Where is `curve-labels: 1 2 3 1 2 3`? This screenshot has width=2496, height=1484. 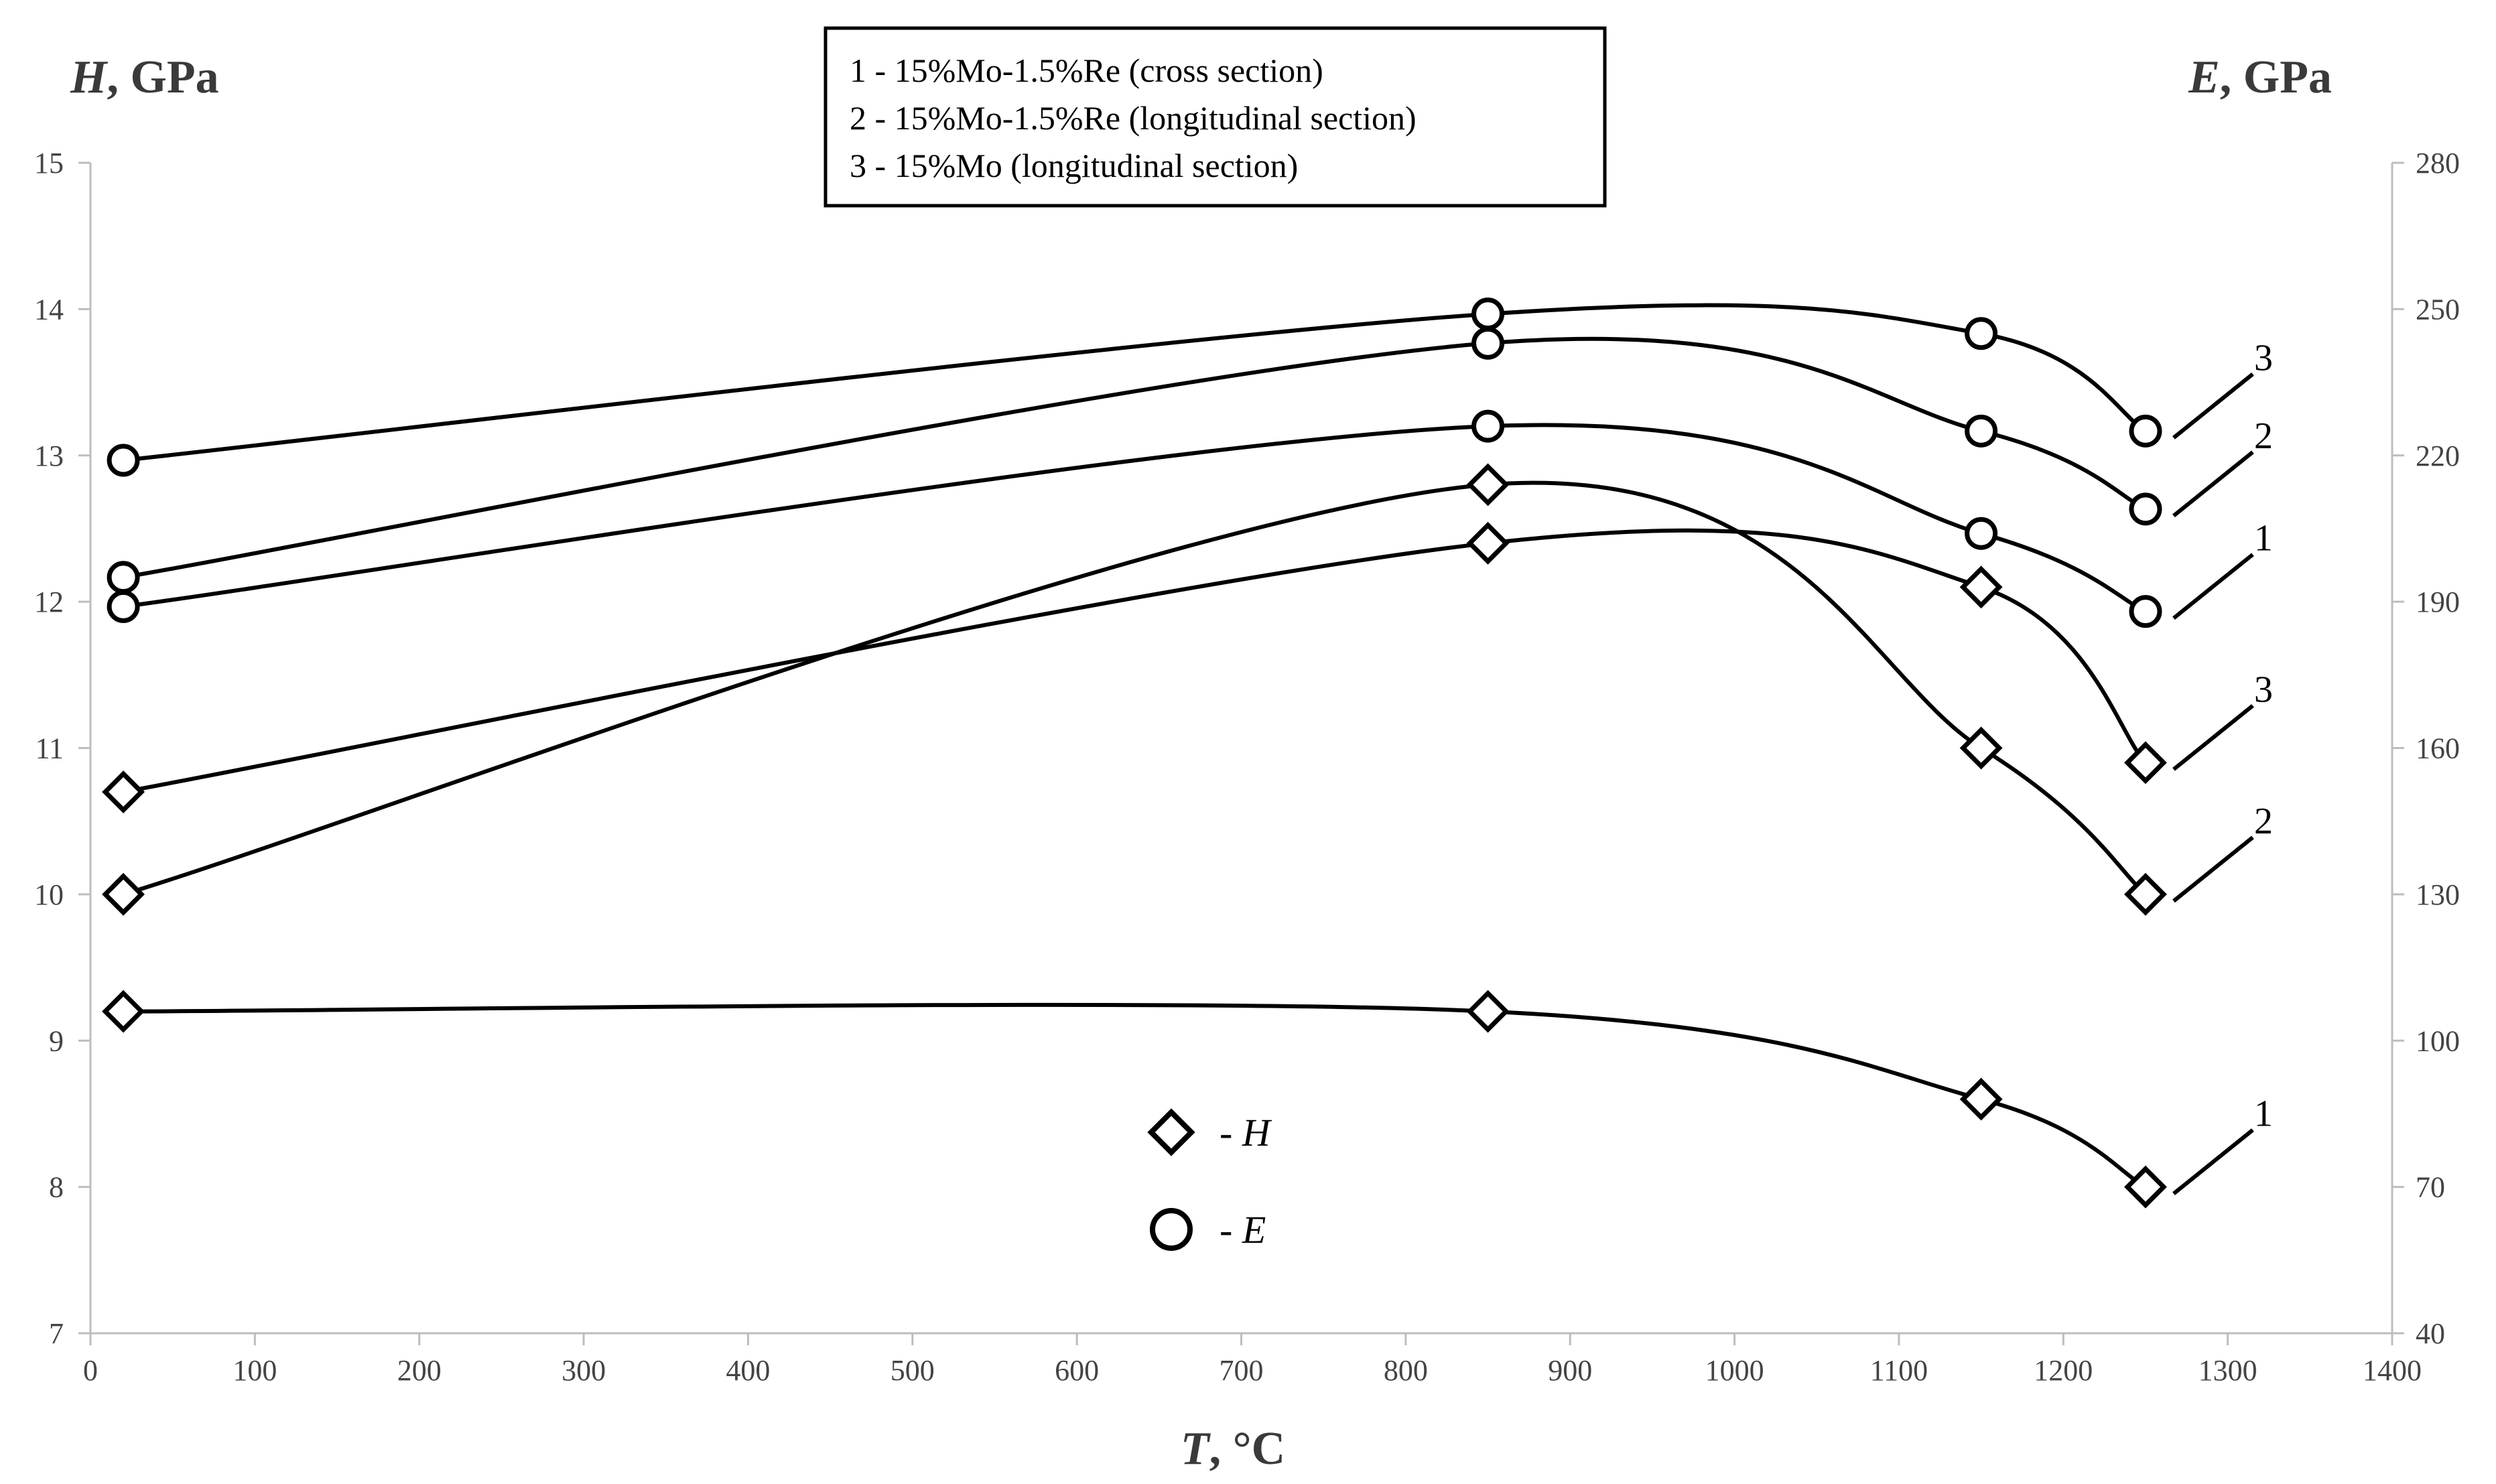
curve-labels: 1 2 3 1 2 3 is located at coordinates (2222, 766).